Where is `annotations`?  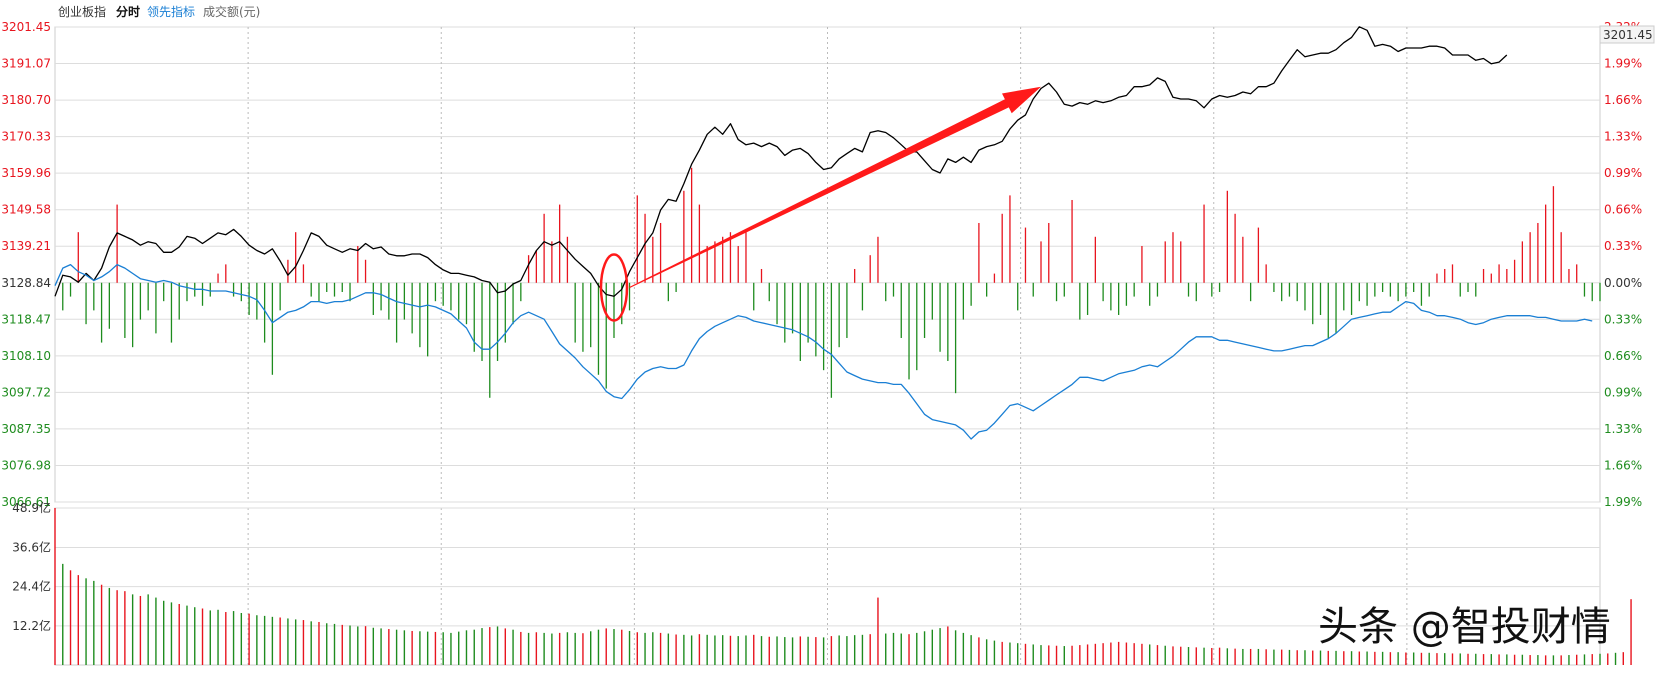 annotations is located at coordinates (820, 204).